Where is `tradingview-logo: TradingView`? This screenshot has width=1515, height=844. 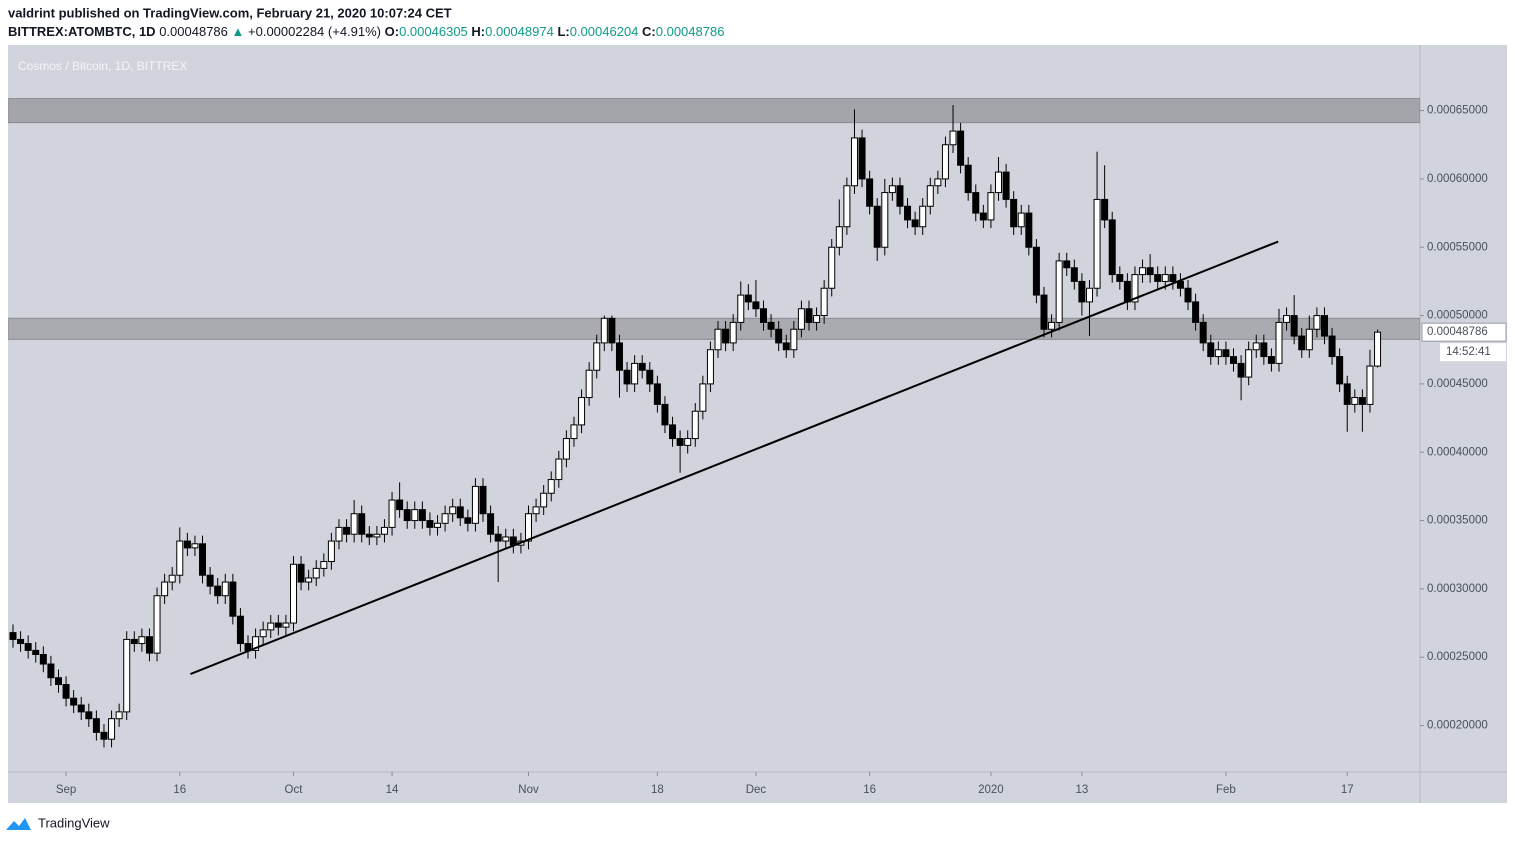
tradingview-logo: TradingView is located at coordinates (58, 822).